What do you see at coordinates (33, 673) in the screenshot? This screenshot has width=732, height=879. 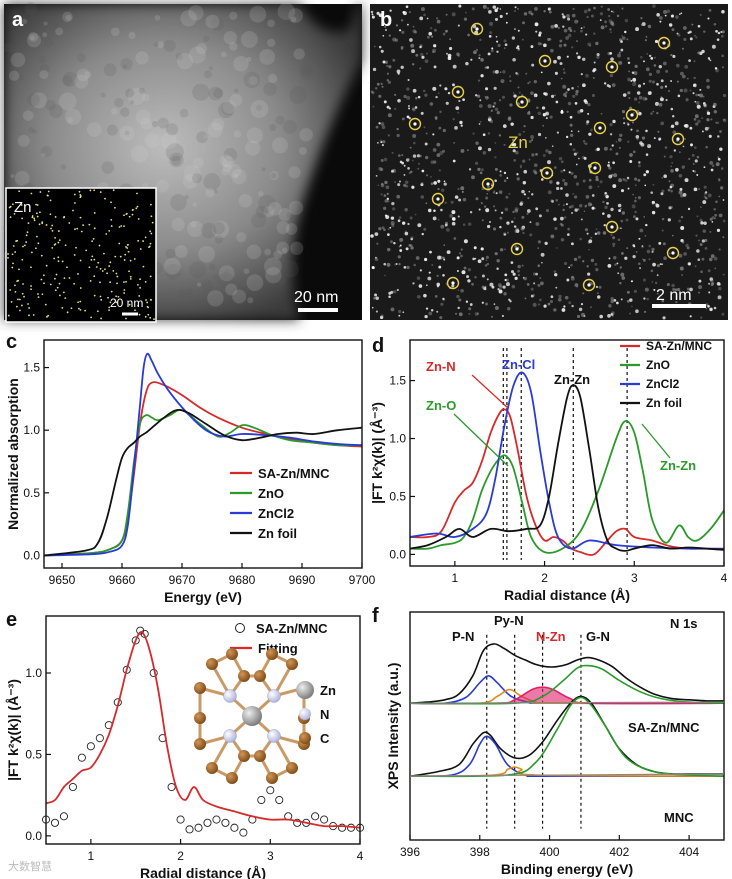 I see `y-tick-label: 1.0` at bounding box center [33, 673].